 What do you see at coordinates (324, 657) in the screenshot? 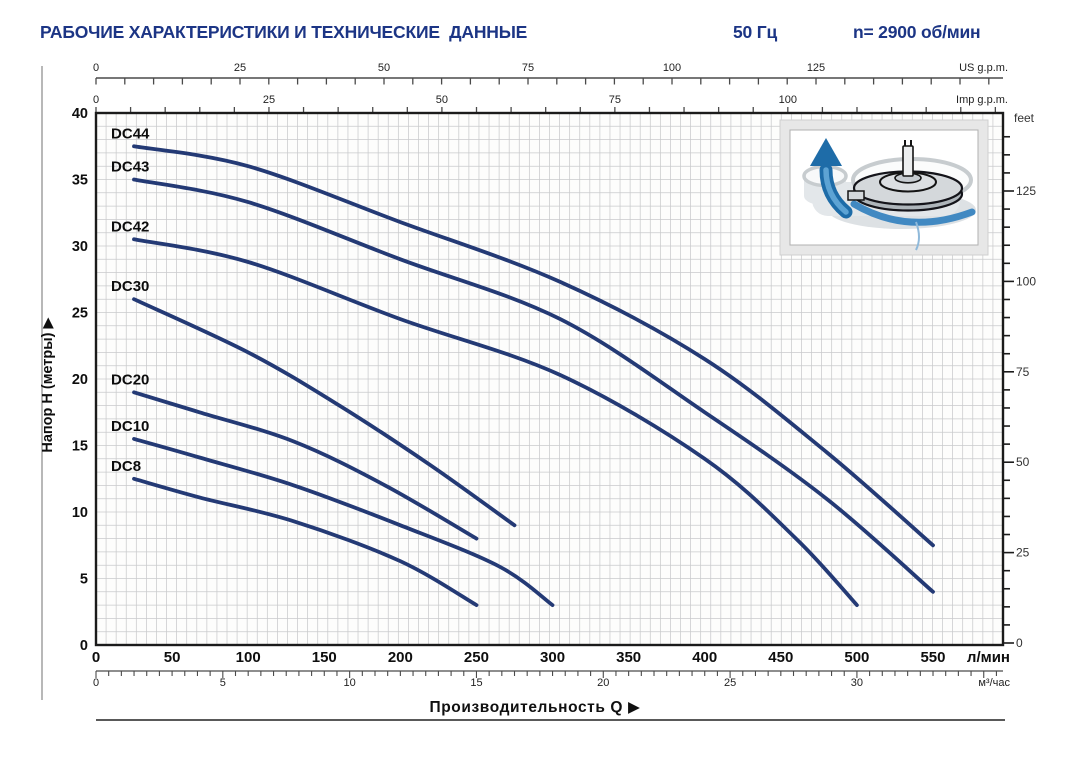
I see `lpm-tick-label: 150` at bounding box center [324, 657].